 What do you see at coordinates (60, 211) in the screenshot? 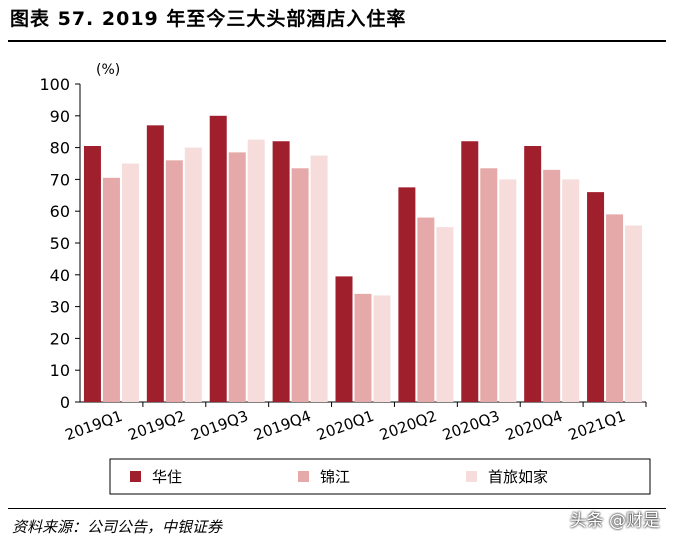
I see `y-tick-label: 60` at bounding box center [60, 211].